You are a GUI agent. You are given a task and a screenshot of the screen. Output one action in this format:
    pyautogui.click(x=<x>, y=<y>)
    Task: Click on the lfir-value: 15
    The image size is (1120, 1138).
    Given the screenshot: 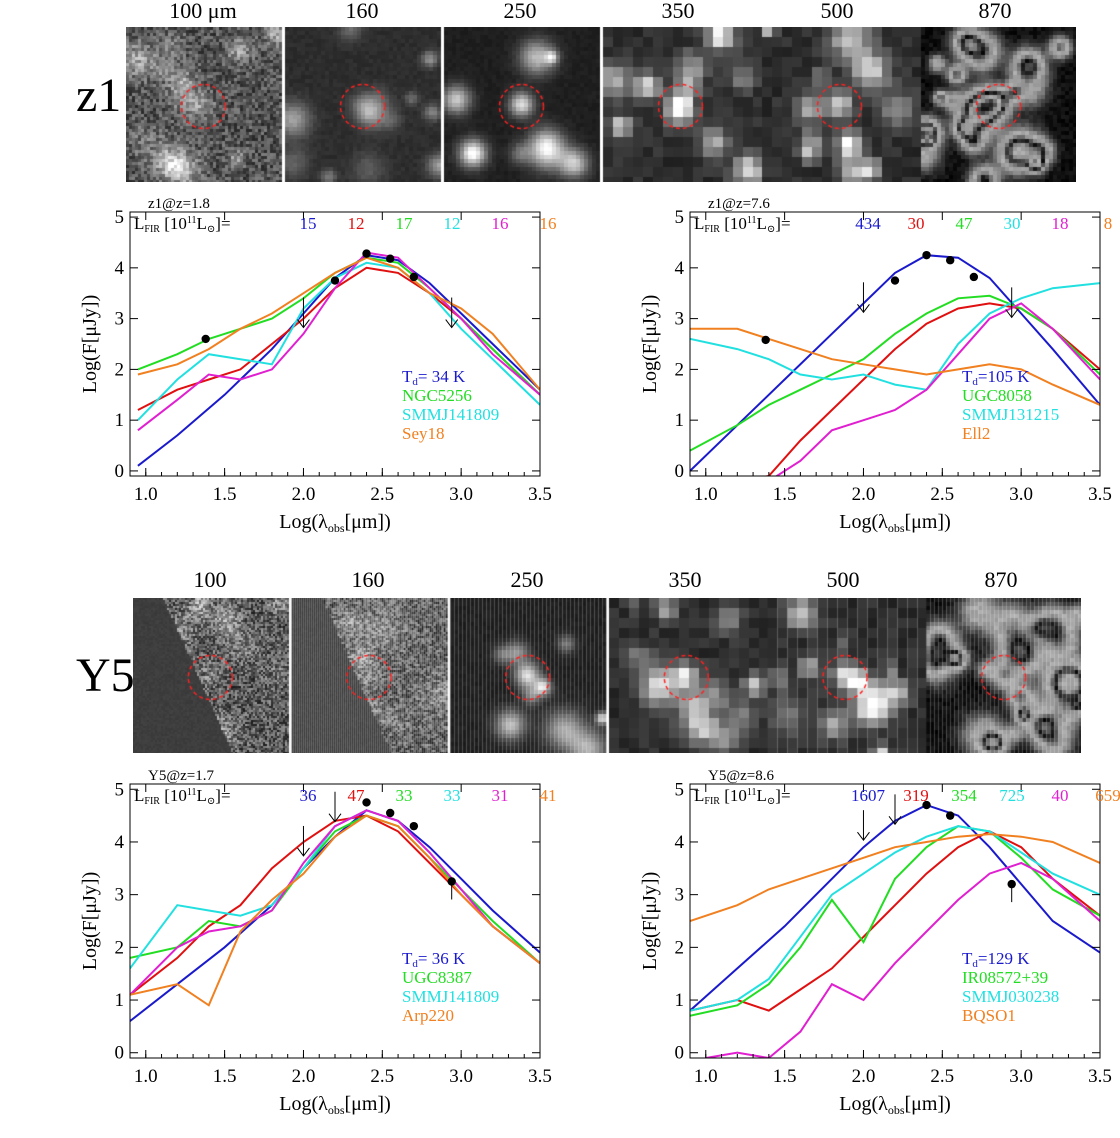 What is the action you would take?
    pyautogui.click(x=308, y=223)
    